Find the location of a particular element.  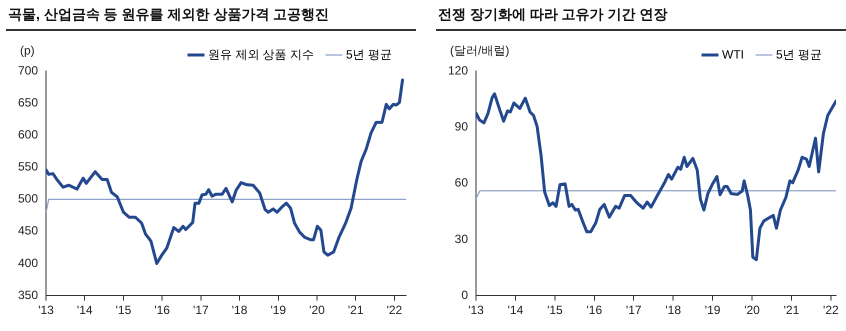

y-tick-label: 30 is located at coordinates (461, 239).